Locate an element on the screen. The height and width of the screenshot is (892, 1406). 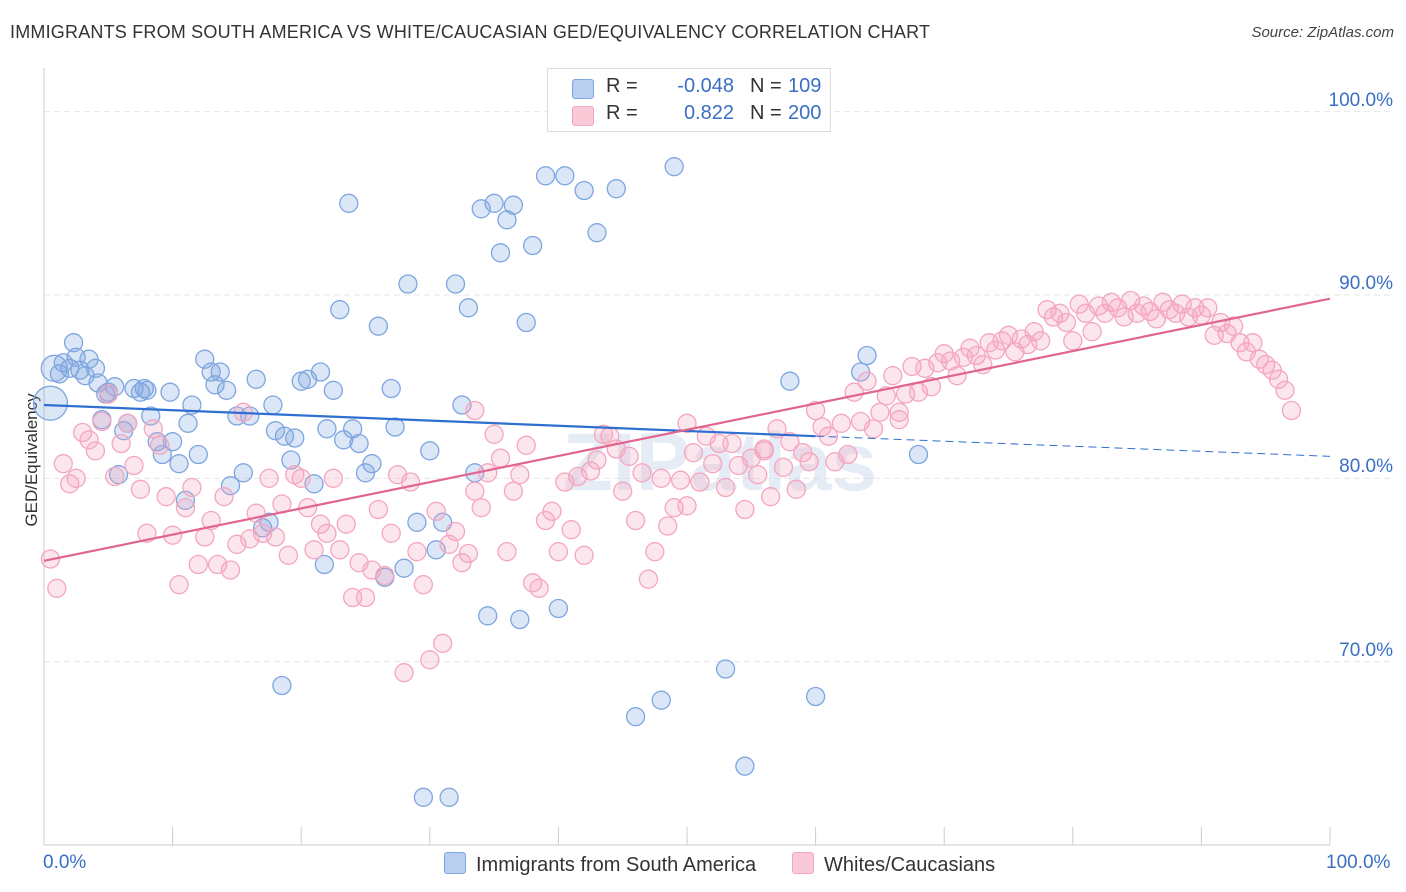
source-label: Source: ZipAtlas.com is located at coordinates (1322, 32).